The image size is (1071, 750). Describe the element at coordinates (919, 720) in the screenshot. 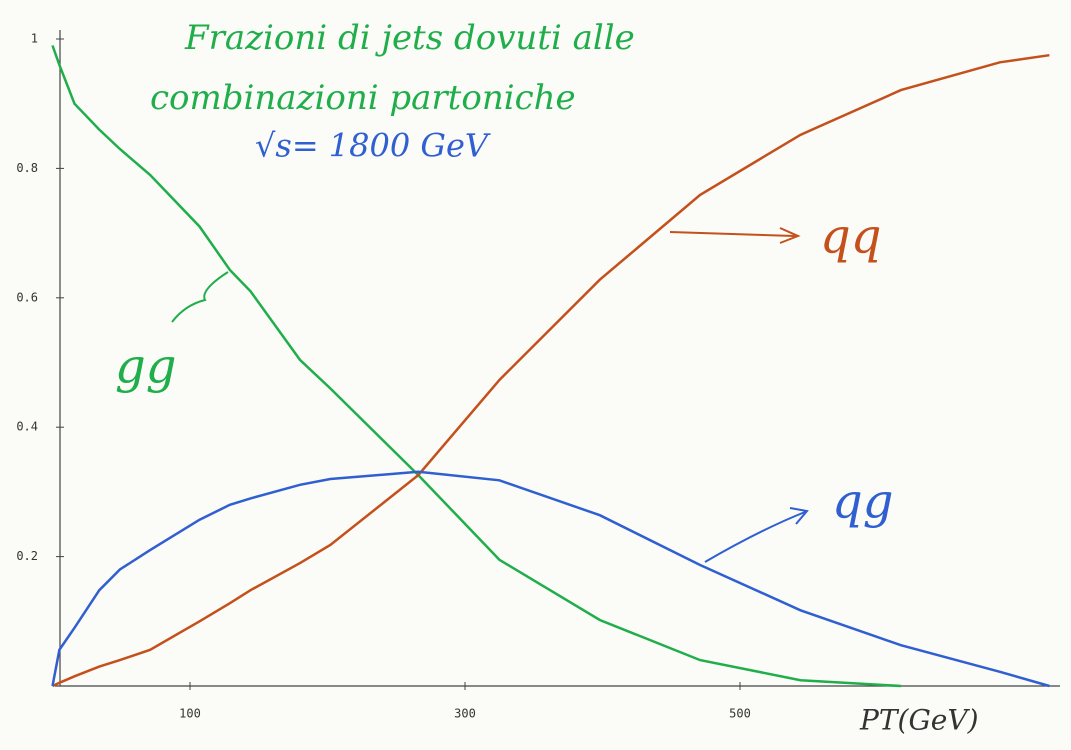

I see `x-axis-label: PT(GeV)` at that location.